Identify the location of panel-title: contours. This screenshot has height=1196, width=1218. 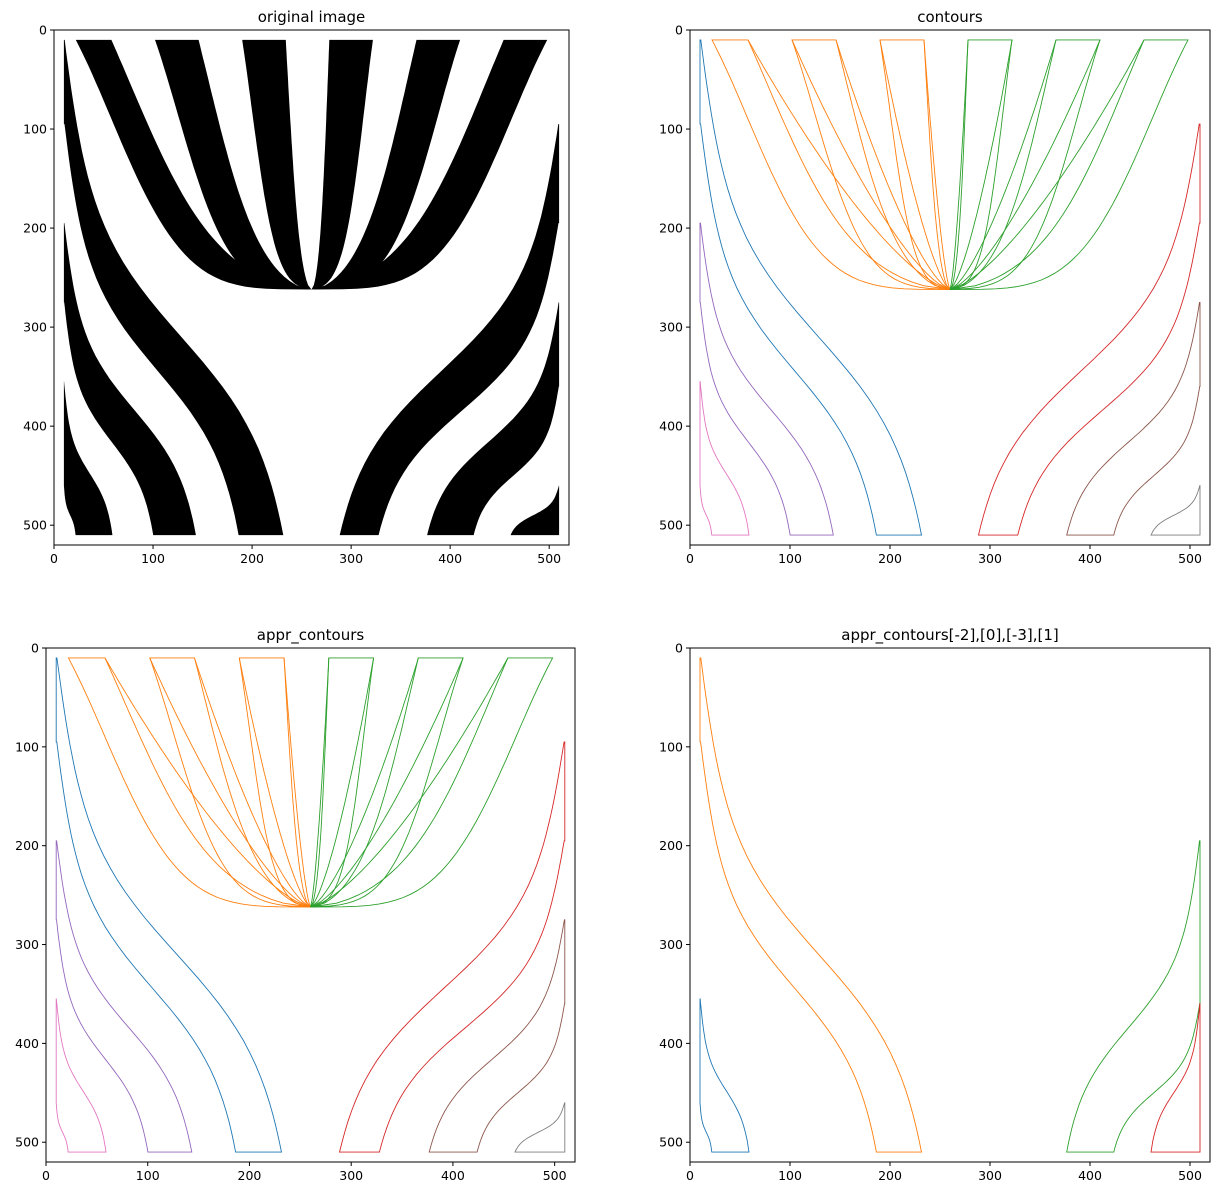
(950, 17).